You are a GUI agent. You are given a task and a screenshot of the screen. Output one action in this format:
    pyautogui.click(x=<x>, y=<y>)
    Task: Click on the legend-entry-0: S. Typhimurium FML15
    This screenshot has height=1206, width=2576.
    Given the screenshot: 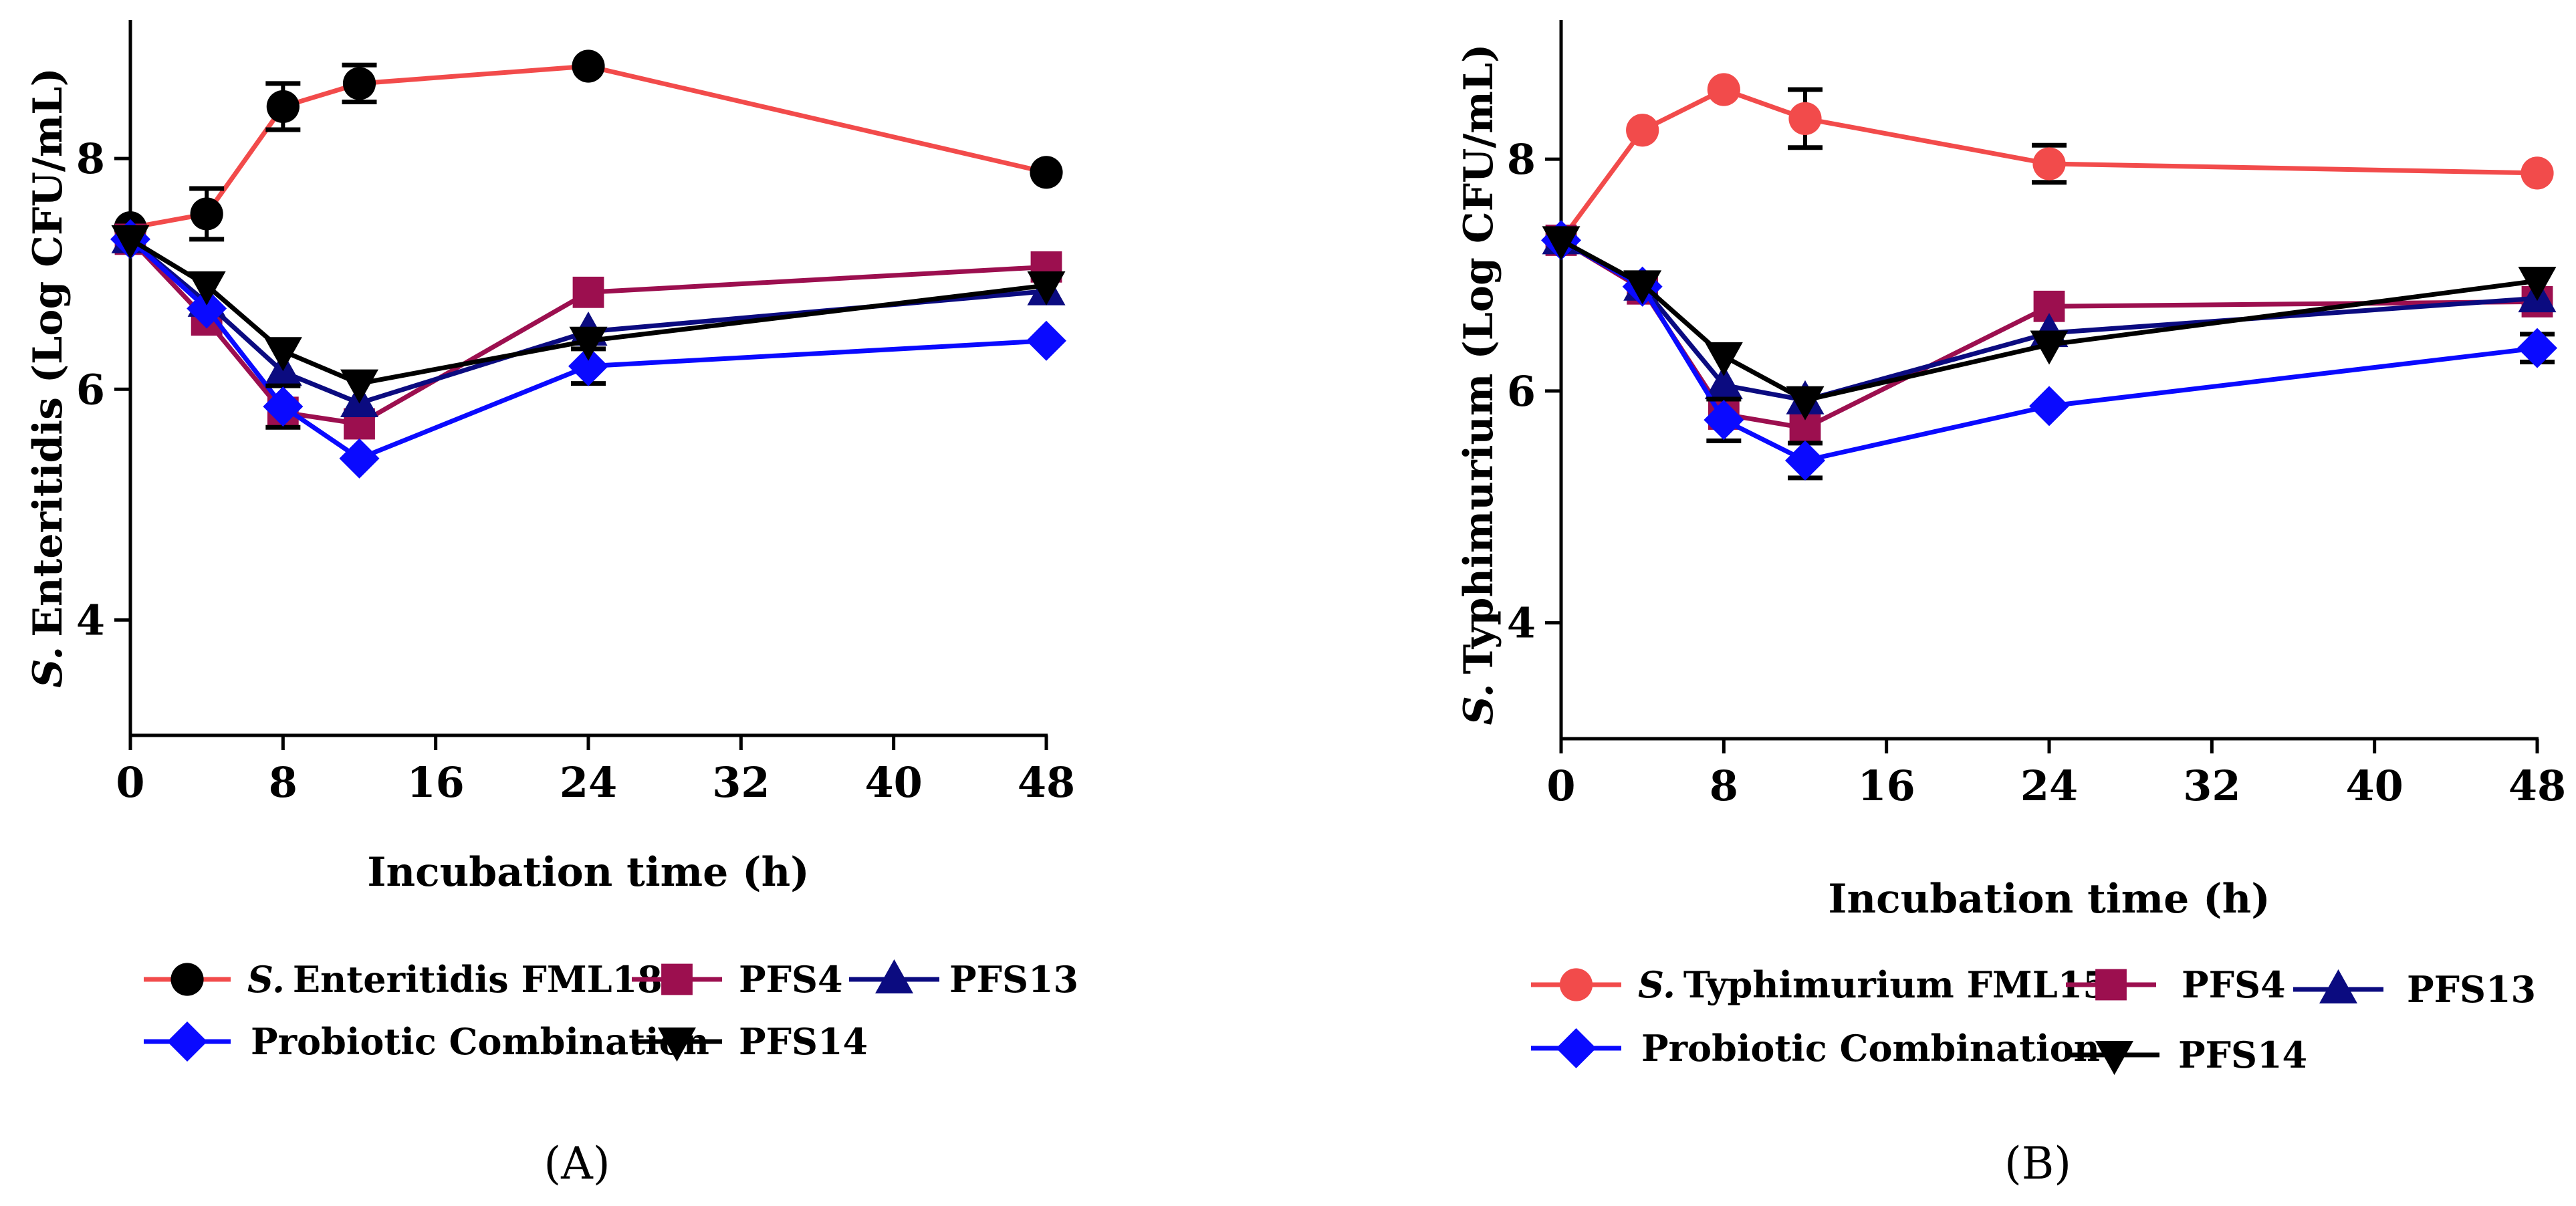 What is the action you would take?
    pyautogui.click(x=1819, y=984)
    